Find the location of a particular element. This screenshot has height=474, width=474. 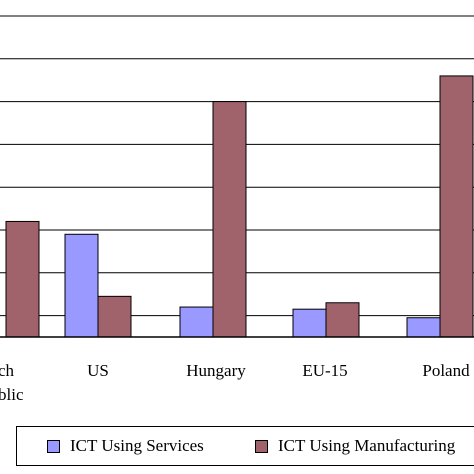

x-tick-label-1-0: US is located at coordinates (98, 370).